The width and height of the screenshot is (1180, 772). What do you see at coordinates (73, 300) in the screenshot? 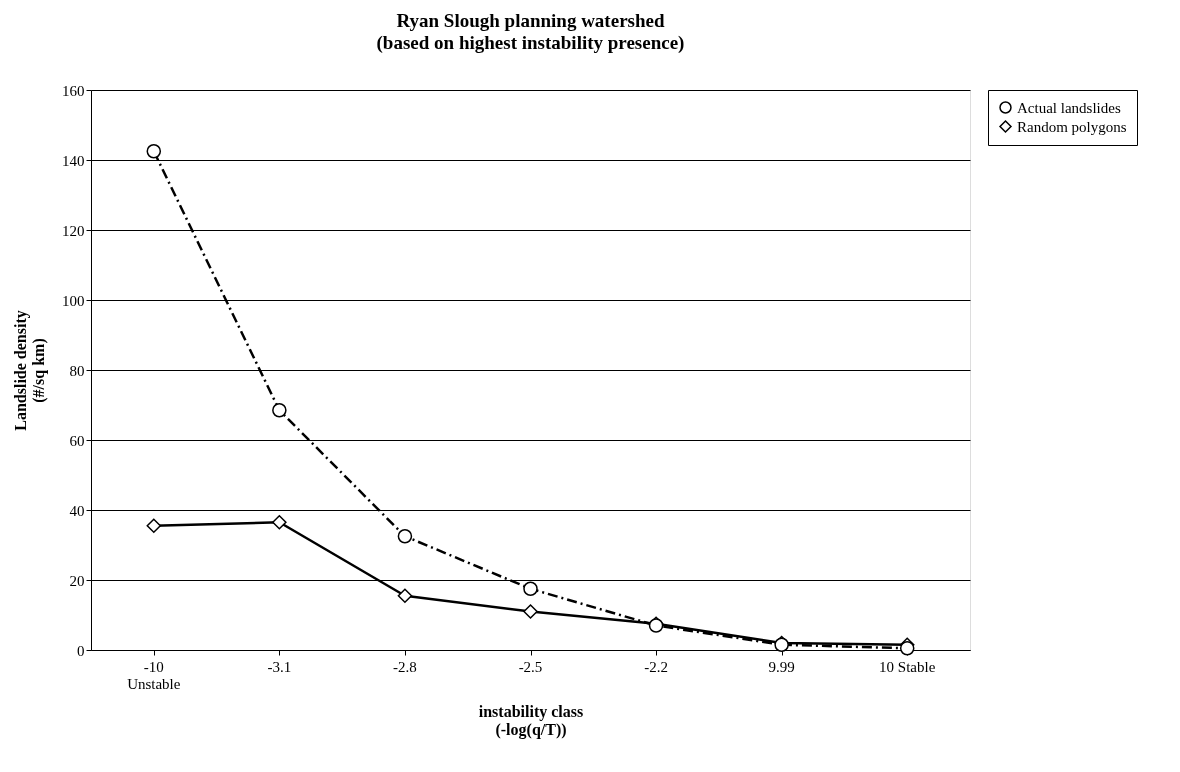
I see `y-tick-label: 100` at bounding box center [73, 300].